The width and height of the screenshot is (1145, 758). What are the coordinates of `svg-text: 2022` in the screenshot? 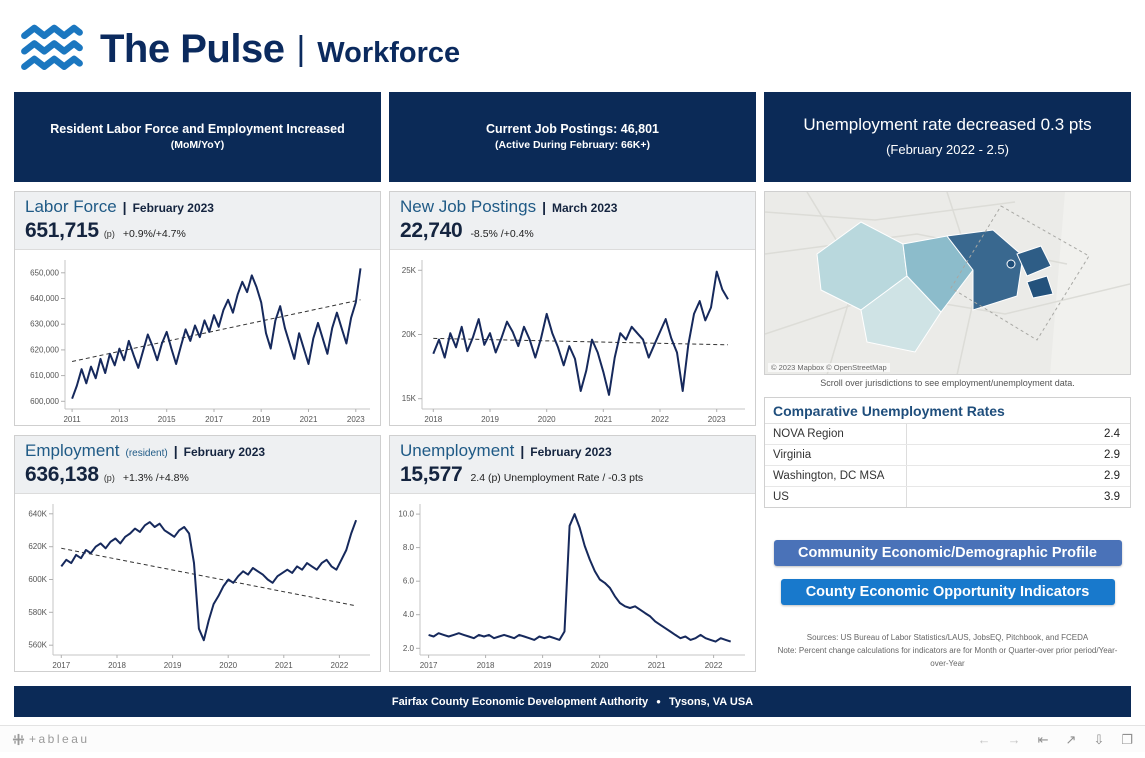 It's located at (660, 419).